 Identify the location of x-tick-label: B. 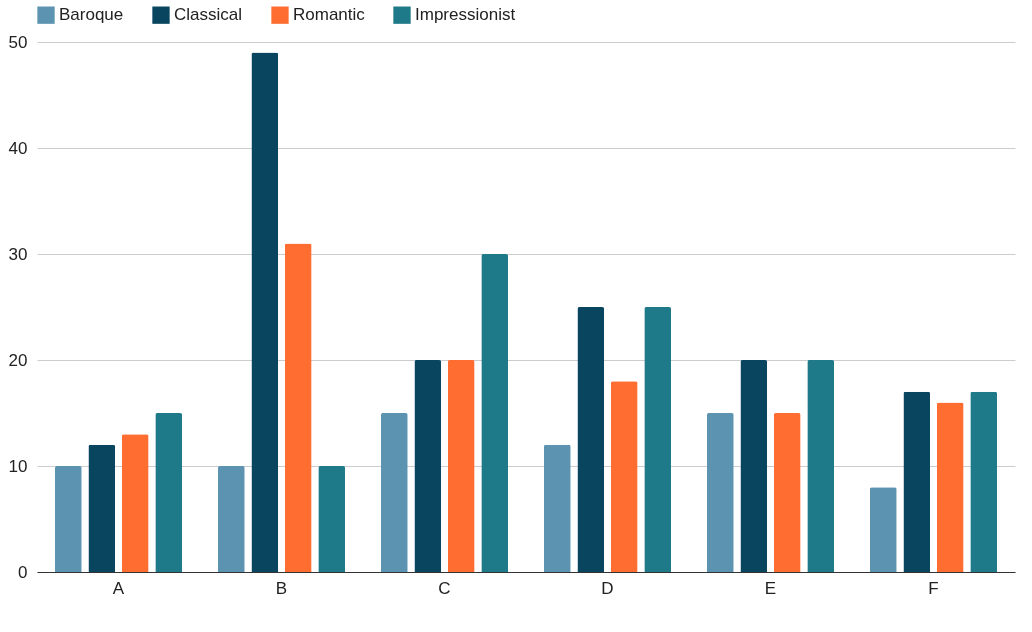
(281, 588).